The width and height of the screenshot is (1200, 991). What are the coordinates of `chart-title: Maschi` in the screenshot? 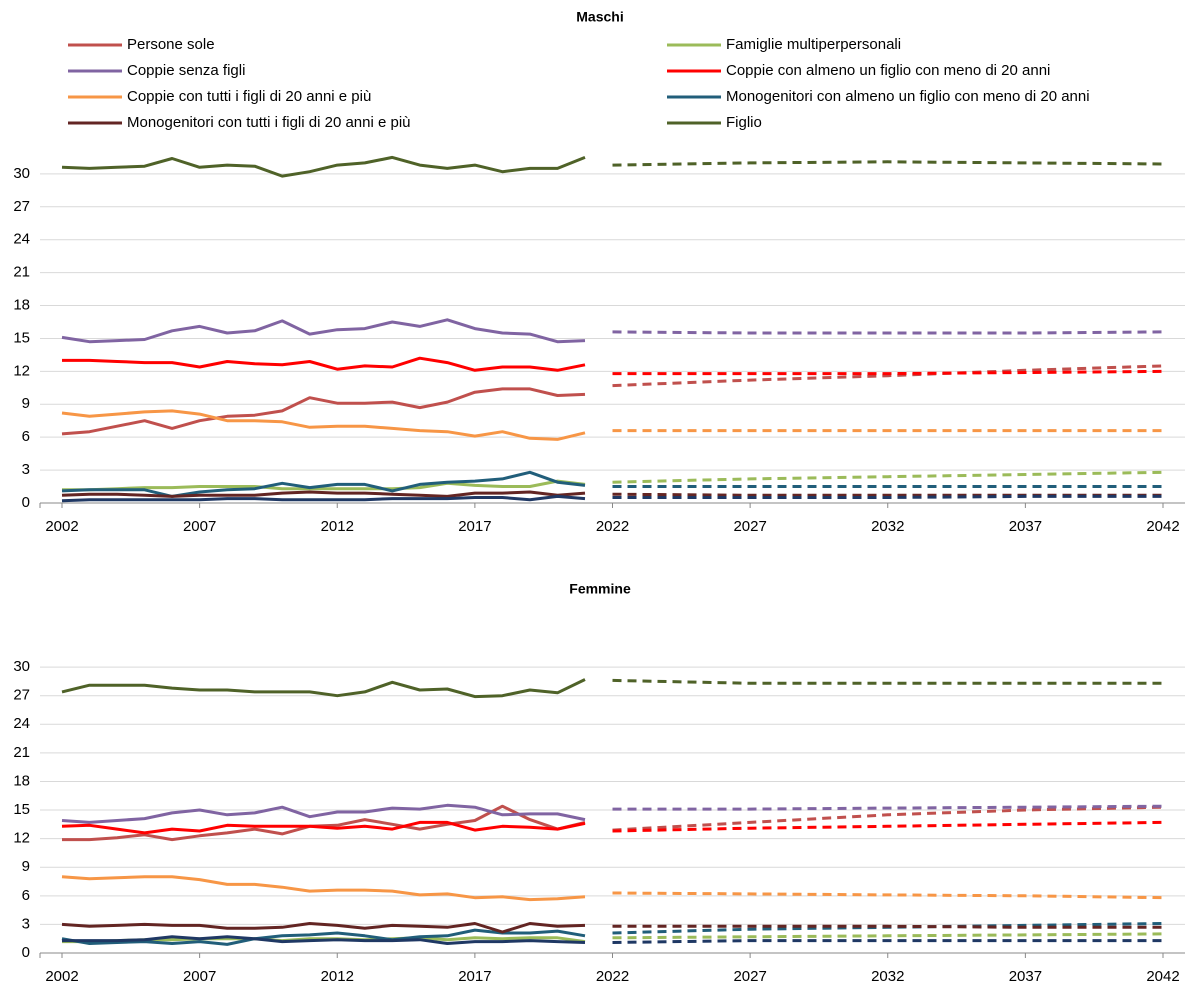 It's located at (599, 17).